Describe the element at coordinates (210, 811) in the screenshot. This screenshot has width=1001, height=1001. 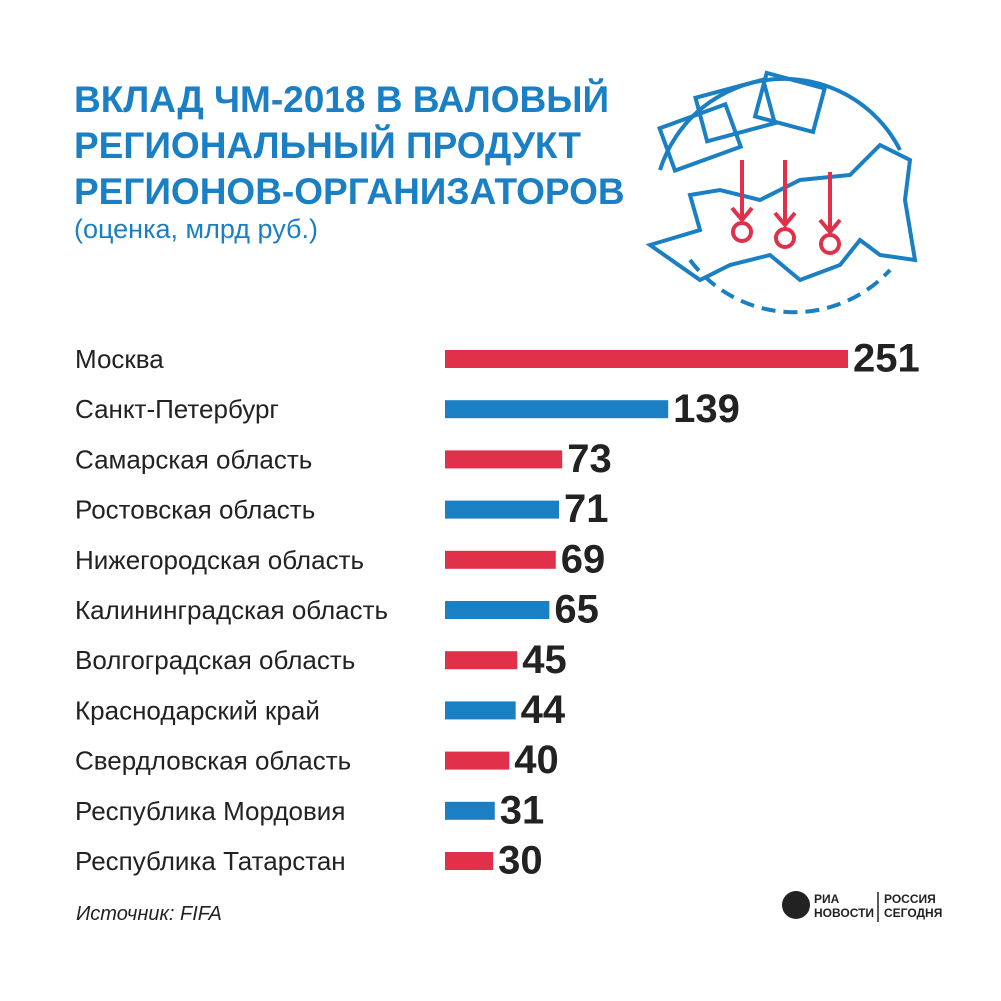
I see `category-label: Республика Мордовия` at that location.